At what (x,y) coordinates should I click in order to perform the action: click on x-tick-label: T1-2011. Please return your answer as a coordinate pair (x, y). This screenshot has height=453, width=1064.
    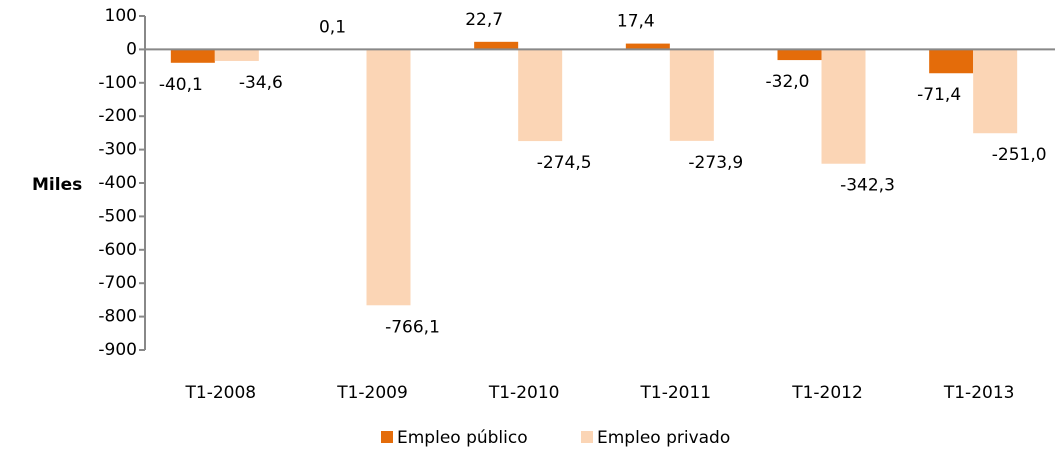
    Looking at the image, I should click on (676, 393).